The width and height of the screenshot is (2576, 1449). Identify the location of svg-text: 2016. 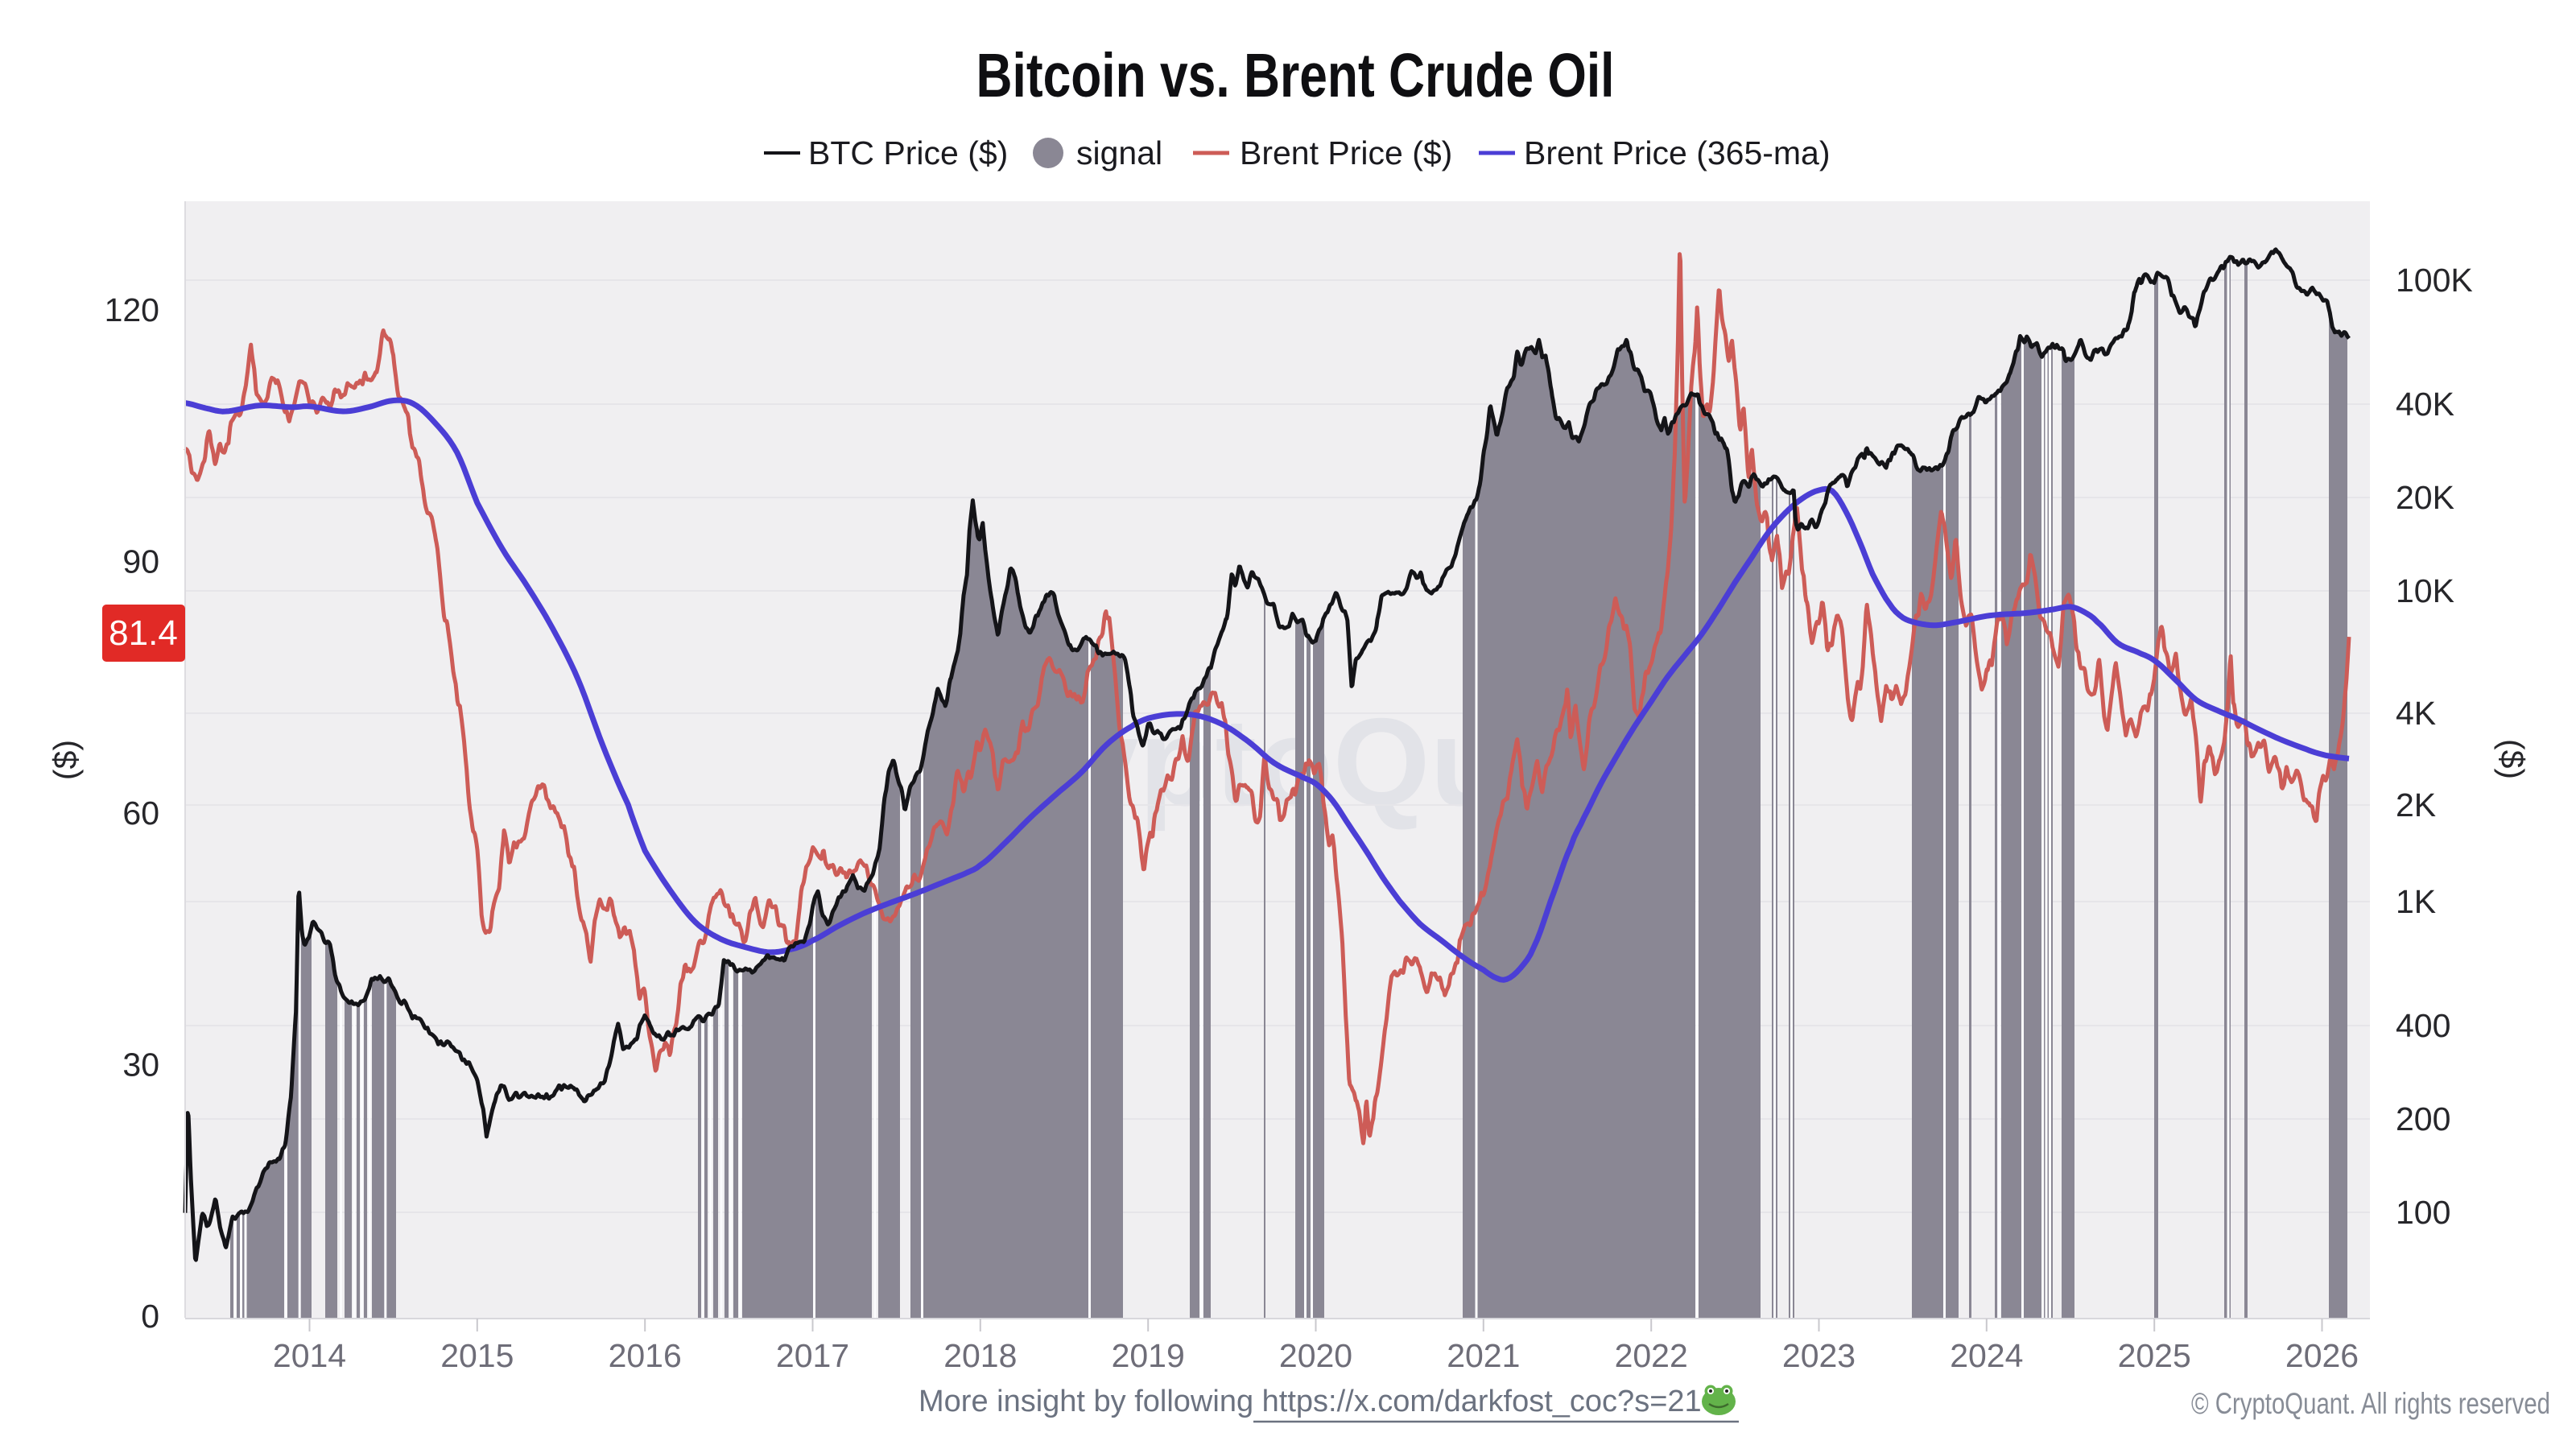
(645, 1355).